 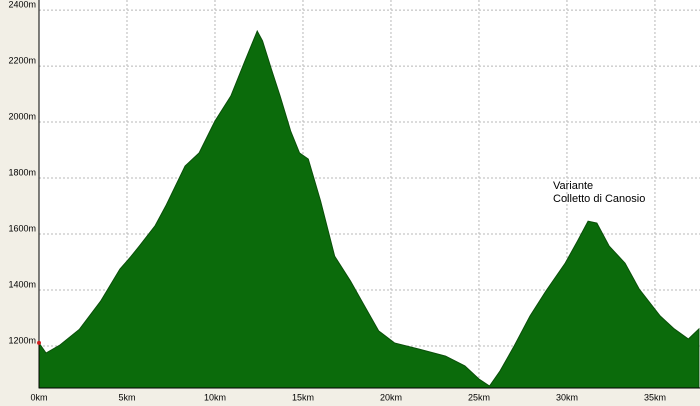 I want to click on y-tick-label: 2400m, so click(x=22, y=4).